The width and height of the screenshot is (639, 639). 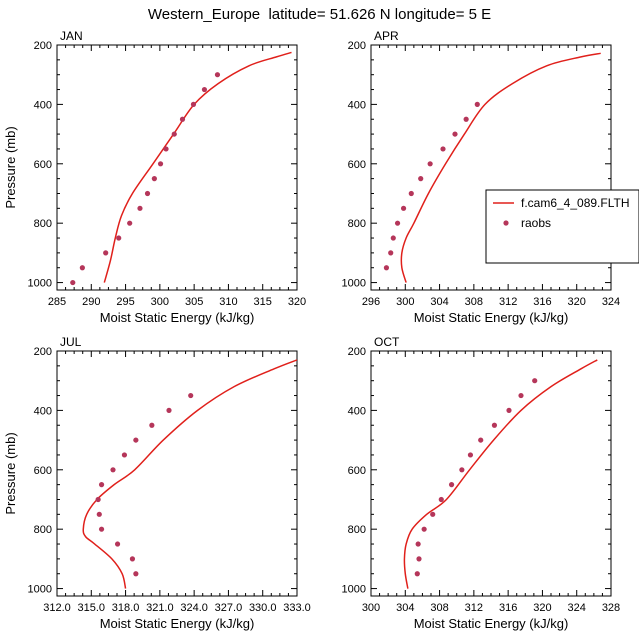 What do you see at coordinates (387, 342) in the screenshot?
I see `panel-label-oct: OCT` at bounding box center [387, 342].